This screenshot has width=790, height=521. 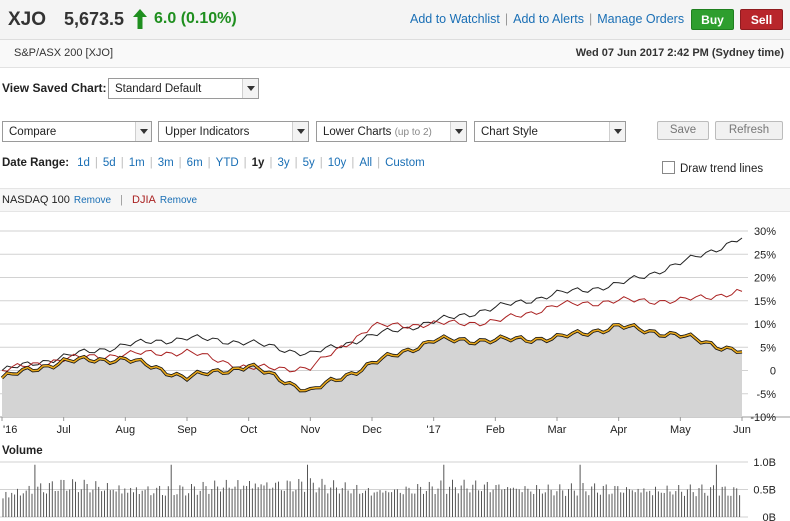 I want to click on index-name: S&P/ASX 200 [XJO], so click(x=64, y=53).